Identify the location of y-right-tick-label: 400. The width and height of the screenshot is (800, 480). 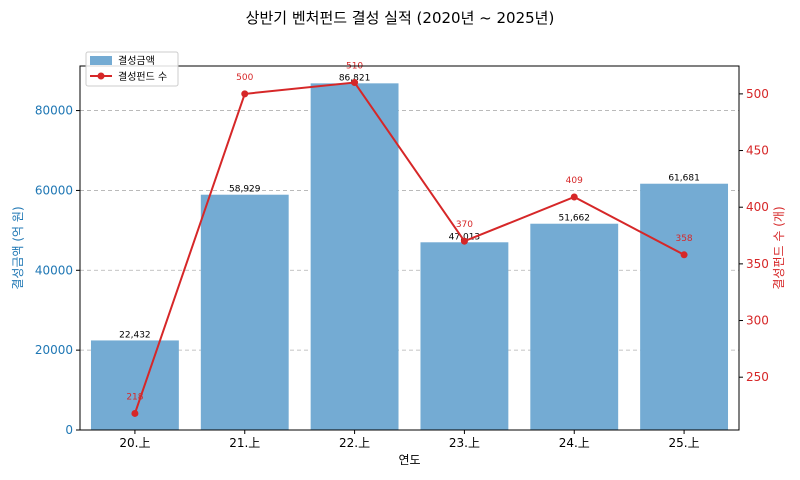
(757, 207).